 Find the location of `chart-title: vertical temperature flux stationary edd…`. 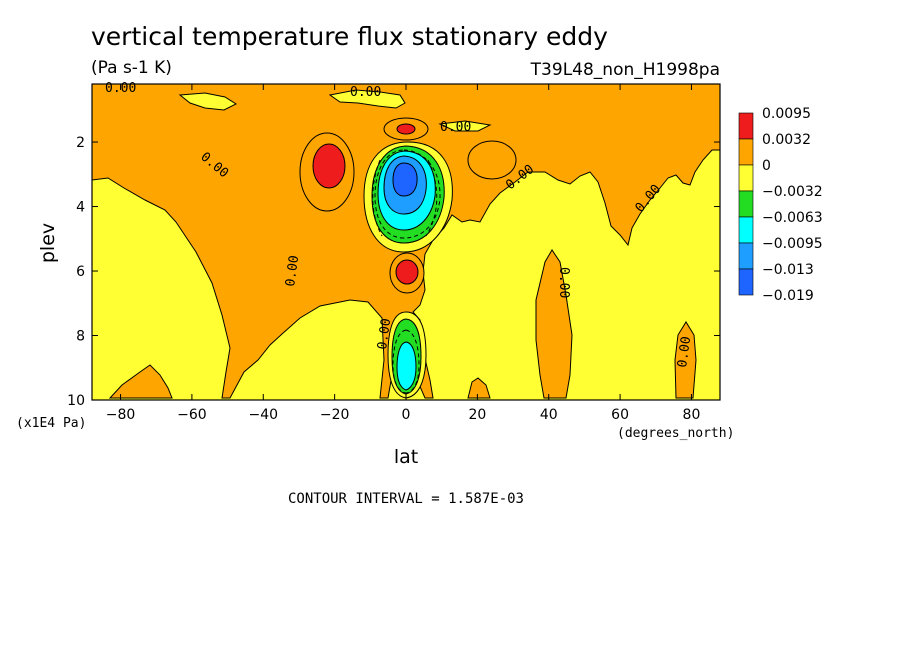

chart-title: vertical temperature flux stationary edd… is located at coordinates (349, 36).